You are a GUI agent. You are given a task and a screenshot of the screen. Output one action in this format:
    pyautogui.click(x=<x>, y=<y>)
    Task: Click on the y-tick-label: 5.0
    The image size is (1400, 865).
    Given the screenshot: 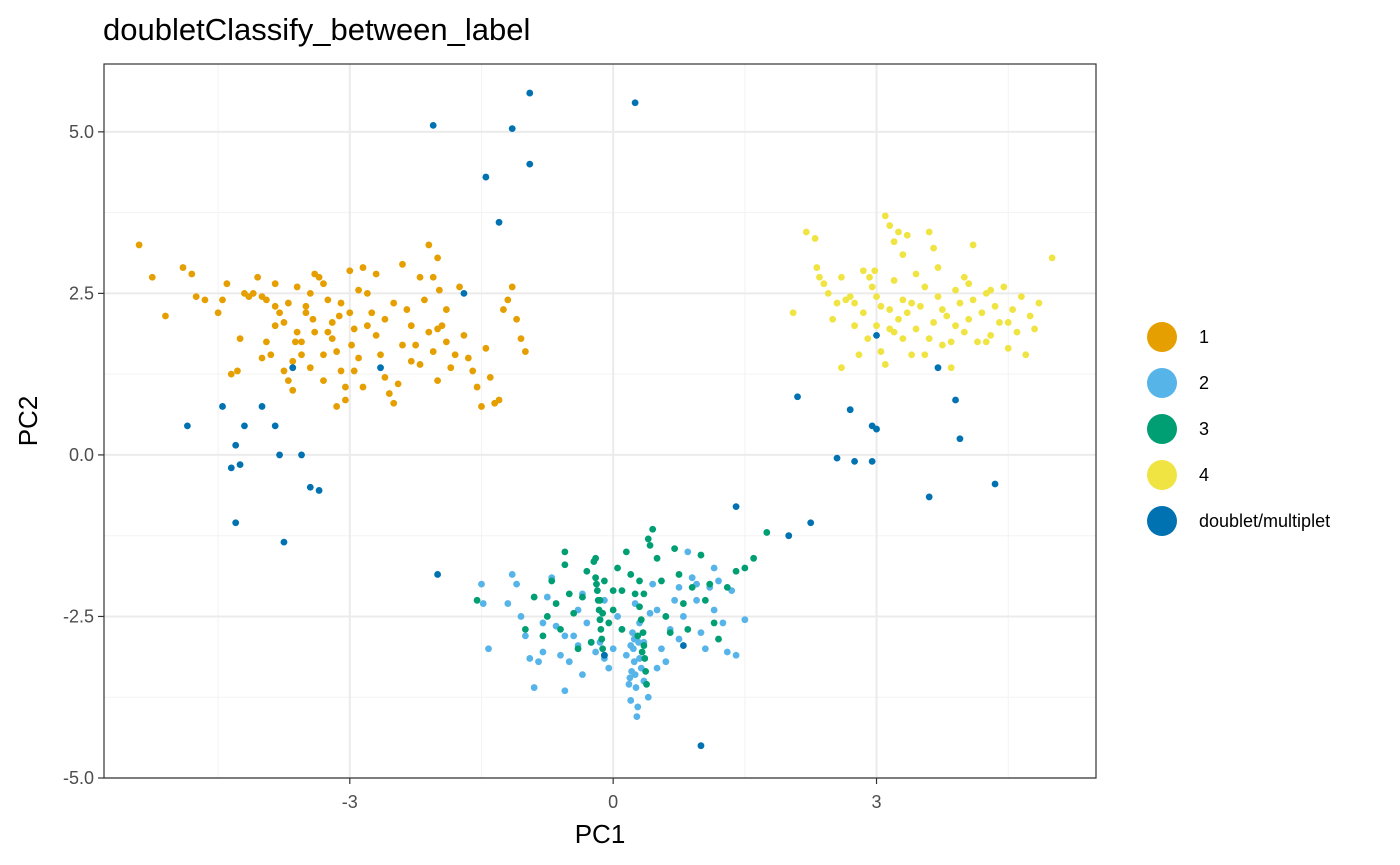 What is the action you would take?
    pyautogui.click(x=81, y=132)
    